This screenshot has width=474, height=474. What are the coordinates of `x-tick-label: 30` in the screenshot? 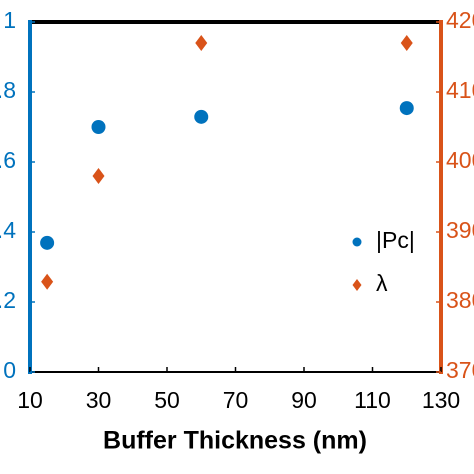 It's located at (99, 400).